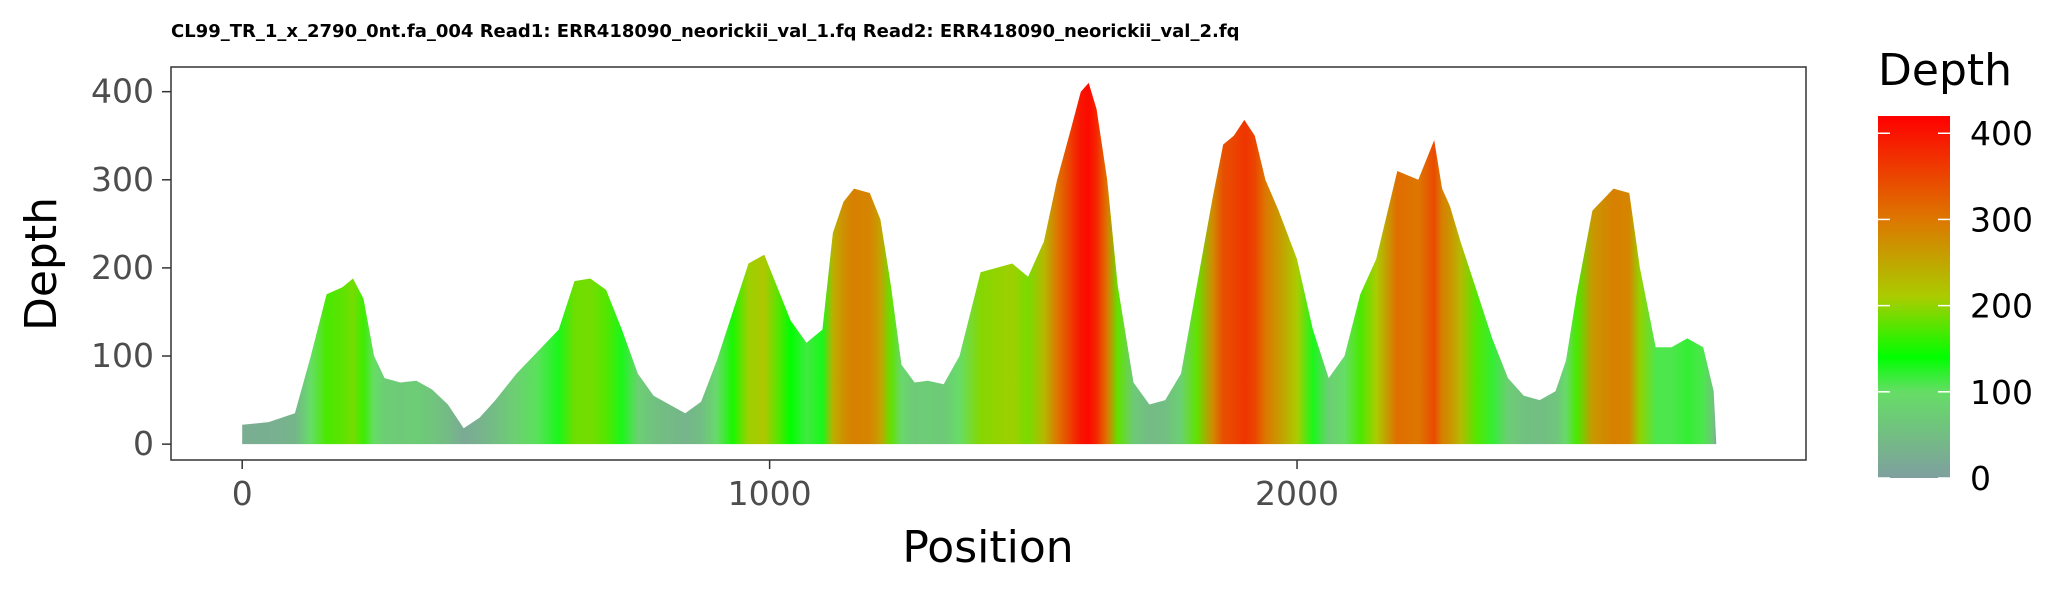 The image size is (2066, 590). Describe the element at coordinates (2001, 219) in the screenshot. I see `legend-tick-label: 300` at that location.